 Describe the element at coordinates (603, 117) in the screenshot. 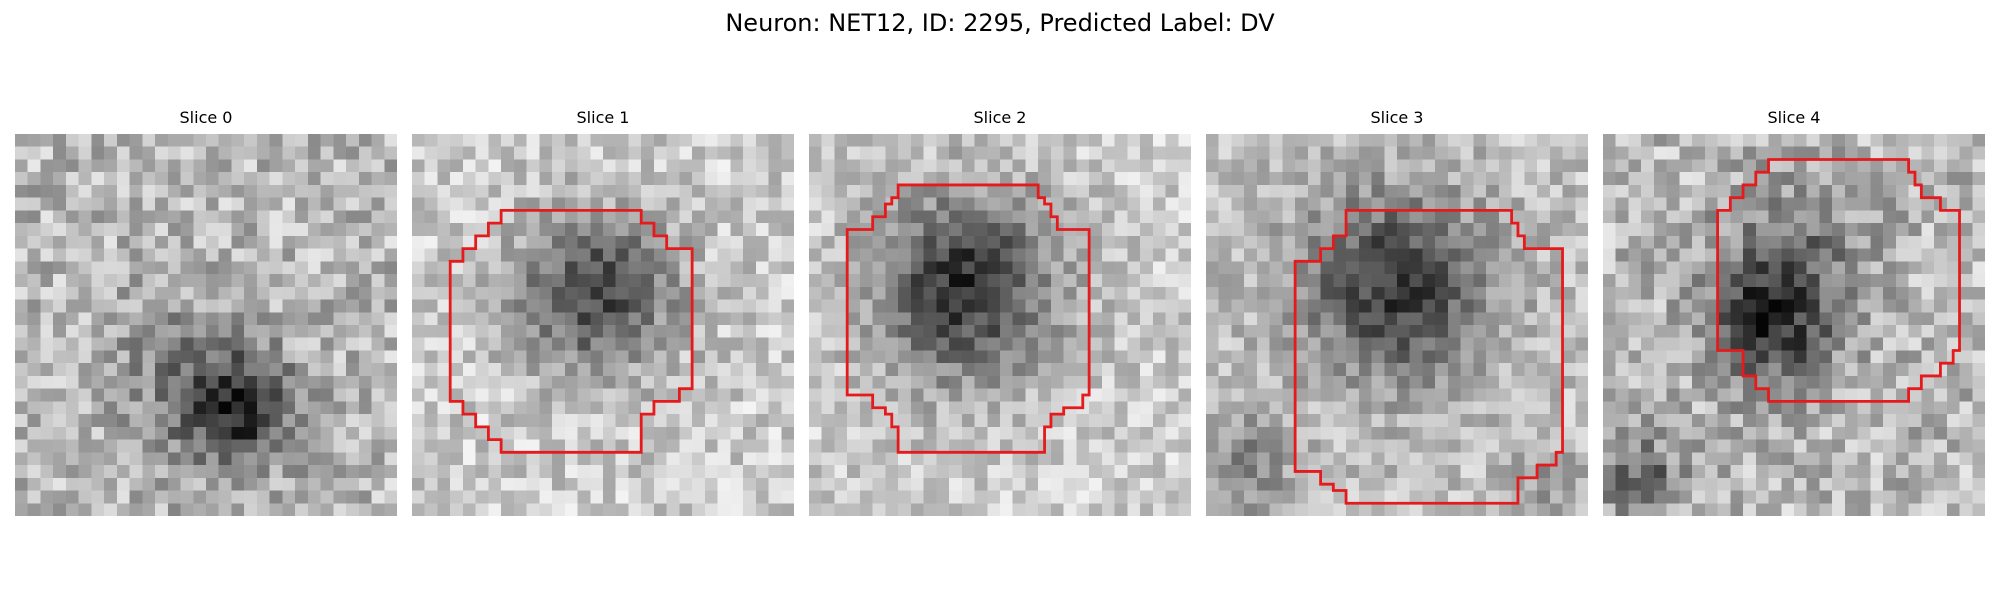

I see `panel-title: Slice 1` at that location.